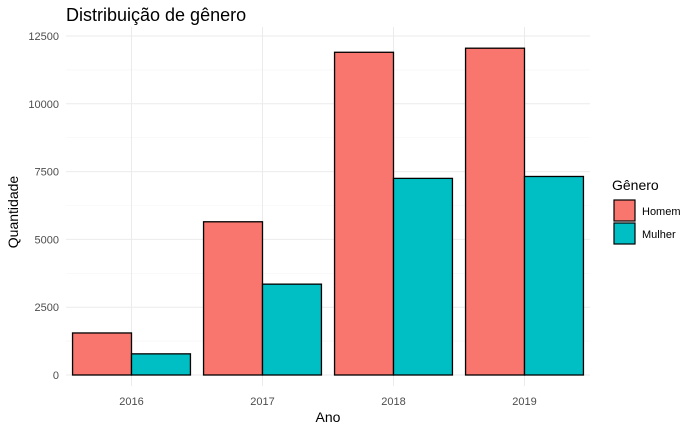  I want to click on x-tick-label: 2017, so click(262, 402).